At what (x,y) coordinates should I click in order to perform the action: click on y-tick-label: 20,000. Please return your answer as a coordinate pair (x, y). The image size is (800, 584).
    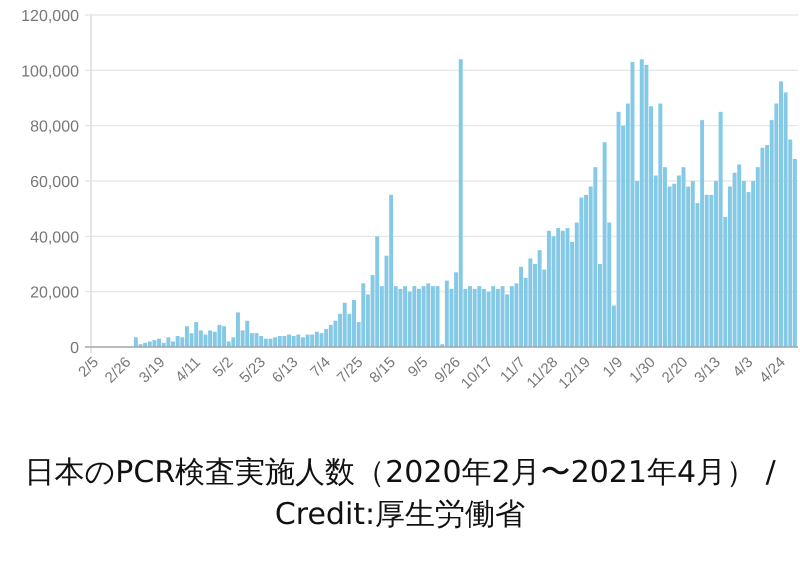
    Looking at the image, I should click on (55, 293).